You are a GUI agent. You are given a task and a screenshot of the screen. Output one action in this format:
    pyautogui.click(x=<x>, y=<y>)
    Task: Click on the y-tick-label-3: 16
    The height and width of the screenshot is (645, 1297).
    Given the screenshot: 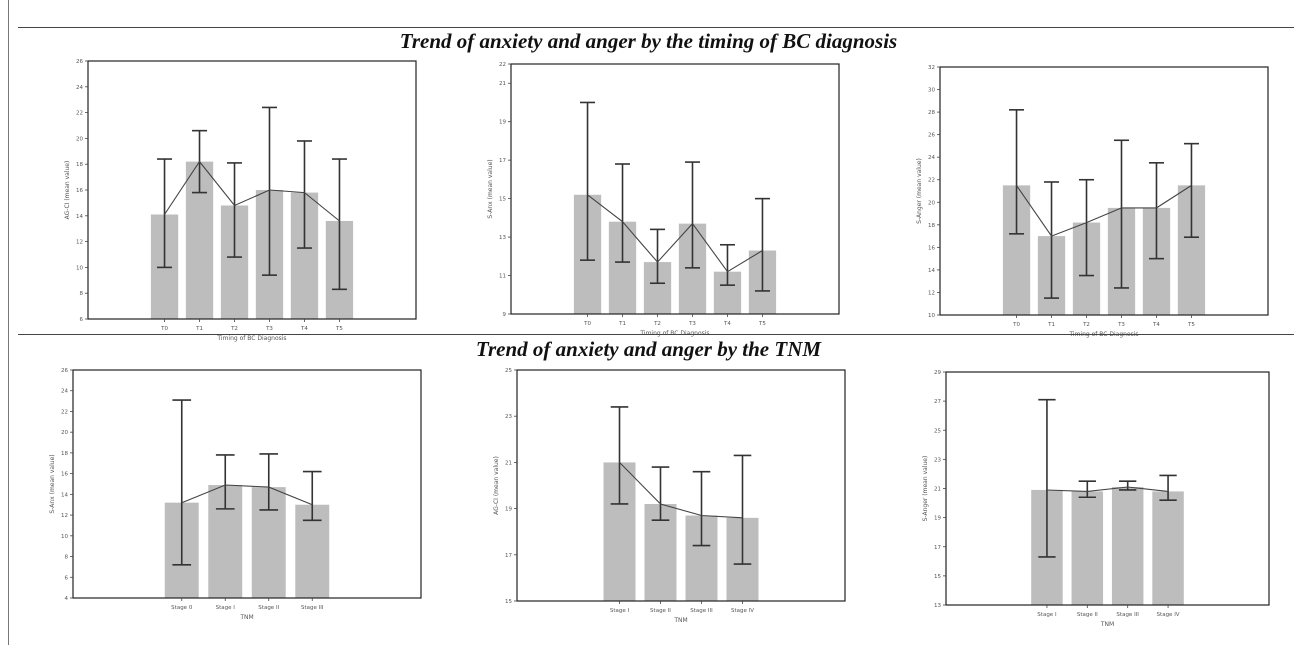 What is the action you would take?
    pyautogui.click(x=931, y=248)
    